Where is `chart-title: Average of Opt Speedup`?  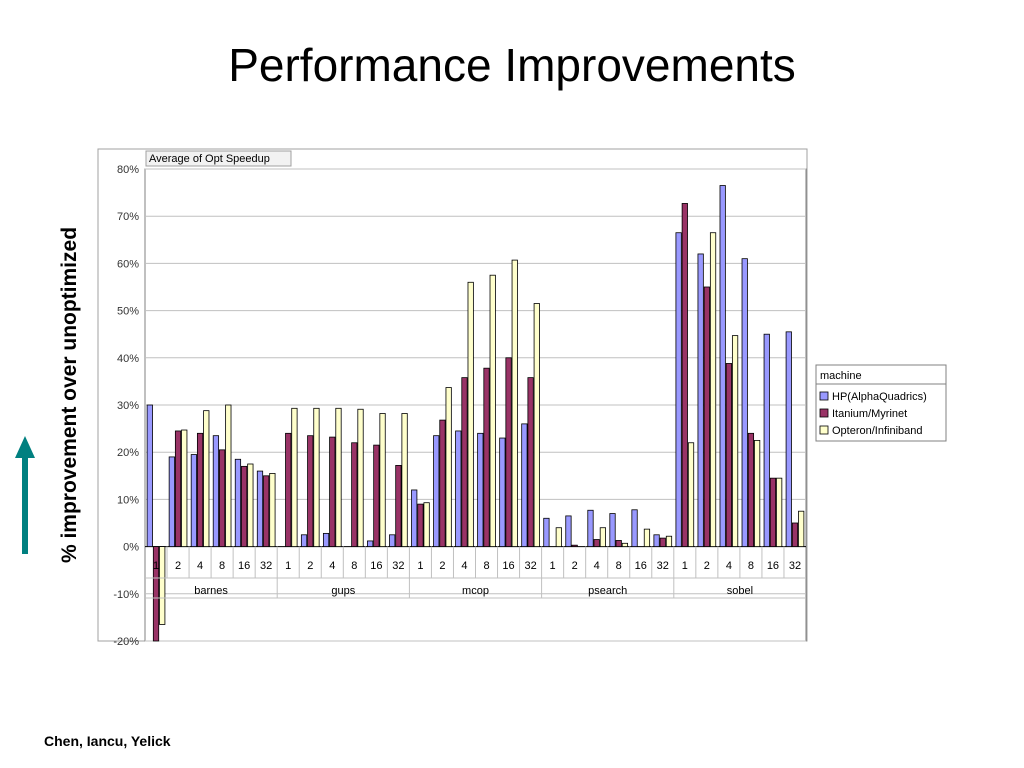 chart-title: Average of Opt Speedup is located at coordinates (209, 159).